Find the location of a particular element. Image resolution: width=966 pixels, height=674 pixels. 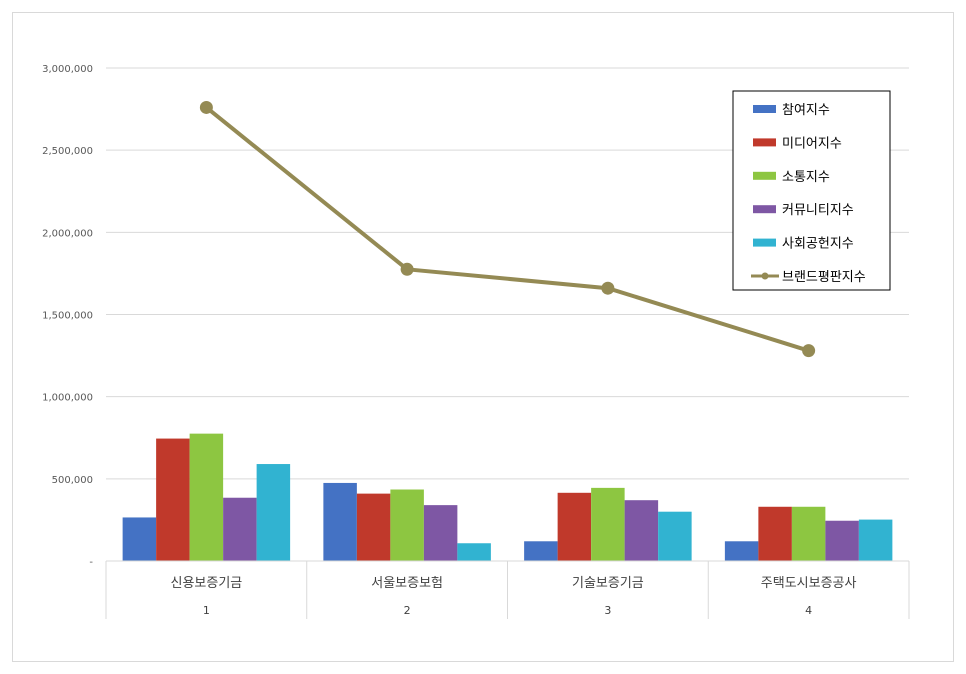

legend-label: 미디어지수 is located at coordinates (812, 143).